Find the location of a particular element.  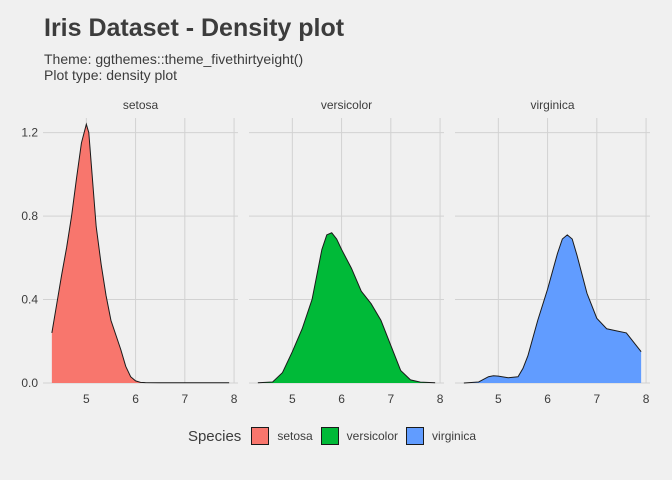

x-tick-label-setosa-0: 5 is located at coordinates (86, 399).